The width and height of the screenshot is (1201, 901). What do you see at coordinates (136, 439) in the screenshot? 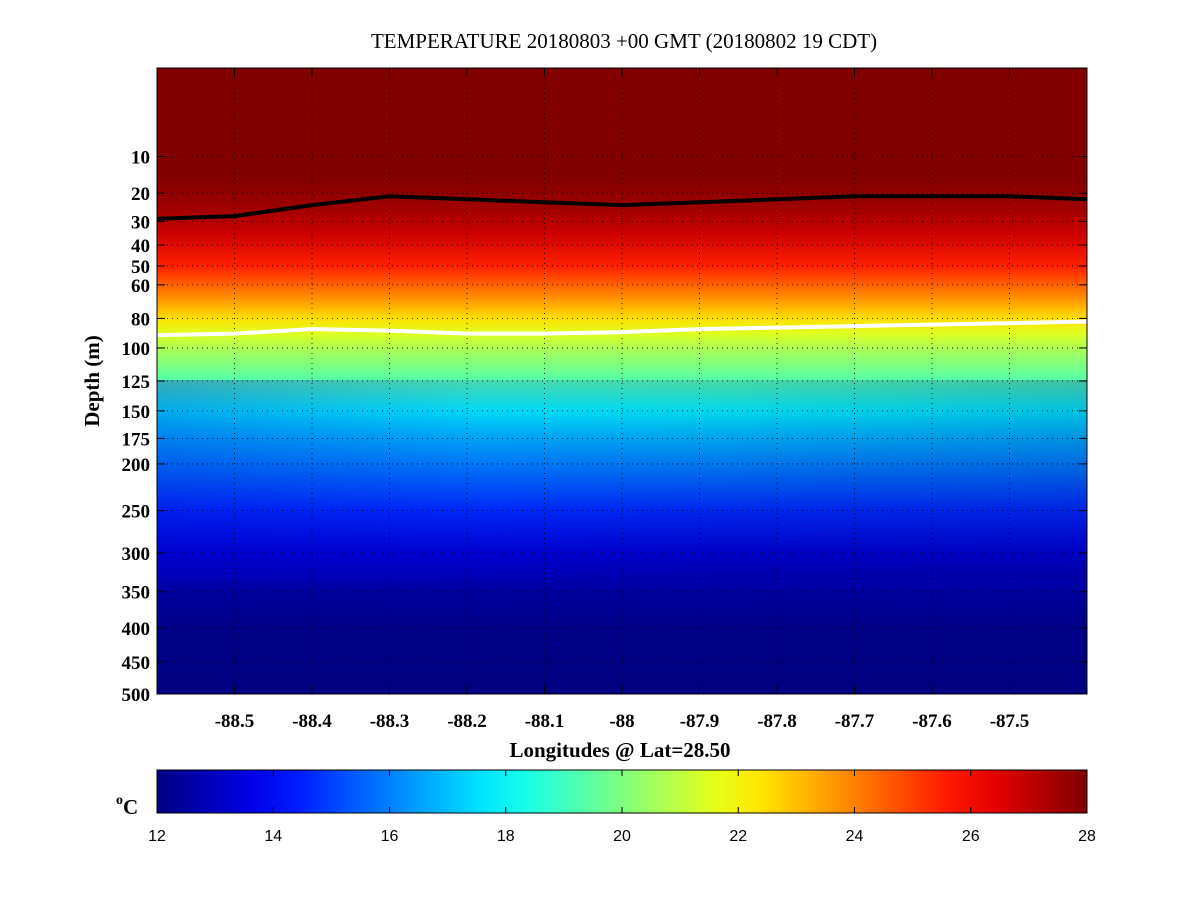
I see `y-tick-label-10: 175` at bounding box center [136, 439].